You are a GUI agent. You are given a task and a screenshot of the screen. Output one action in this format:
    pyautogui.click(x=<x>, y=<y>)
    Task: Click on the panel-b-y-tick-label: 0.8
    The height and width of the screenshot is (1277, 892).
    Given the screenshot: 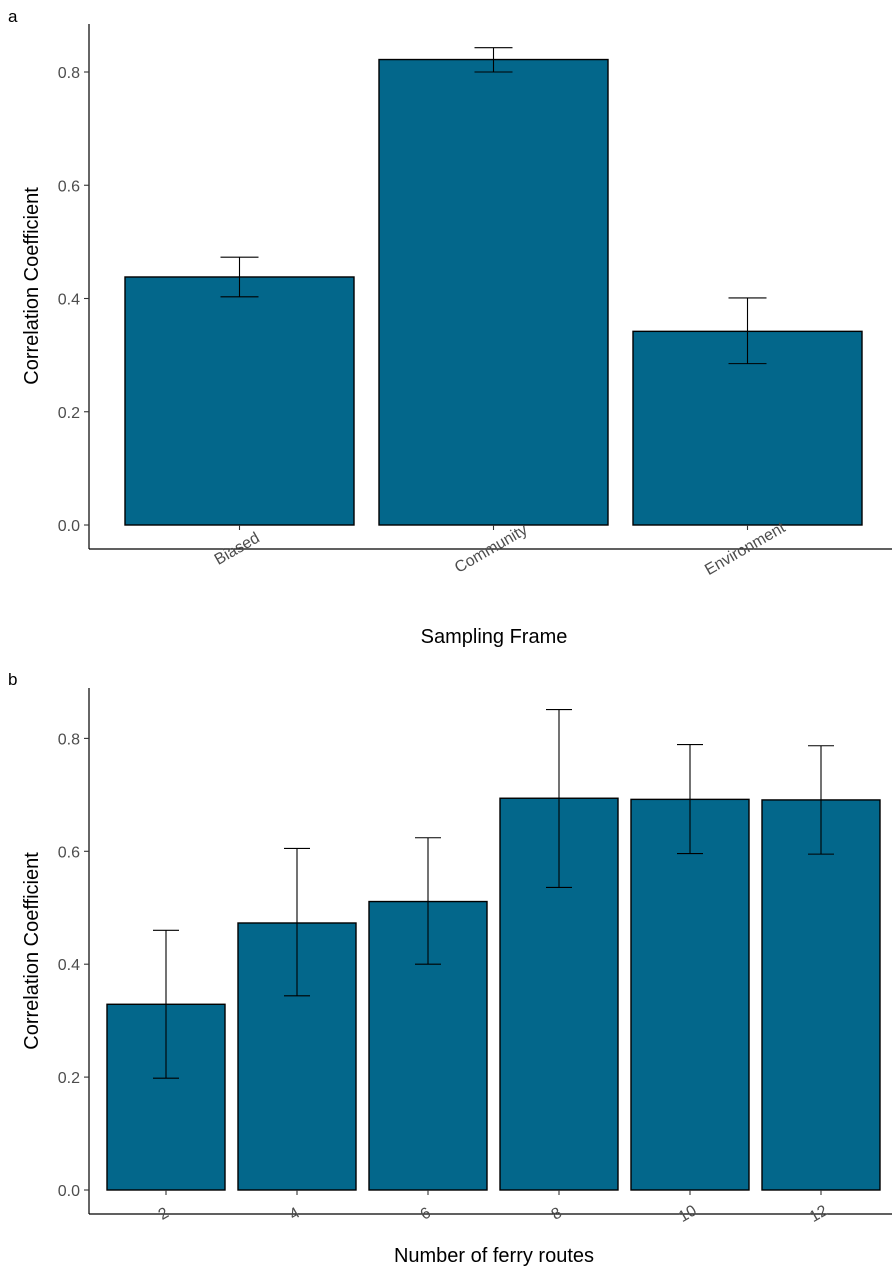 What is the action you would take?
    pyautogui.click(x=69, y=739)
    